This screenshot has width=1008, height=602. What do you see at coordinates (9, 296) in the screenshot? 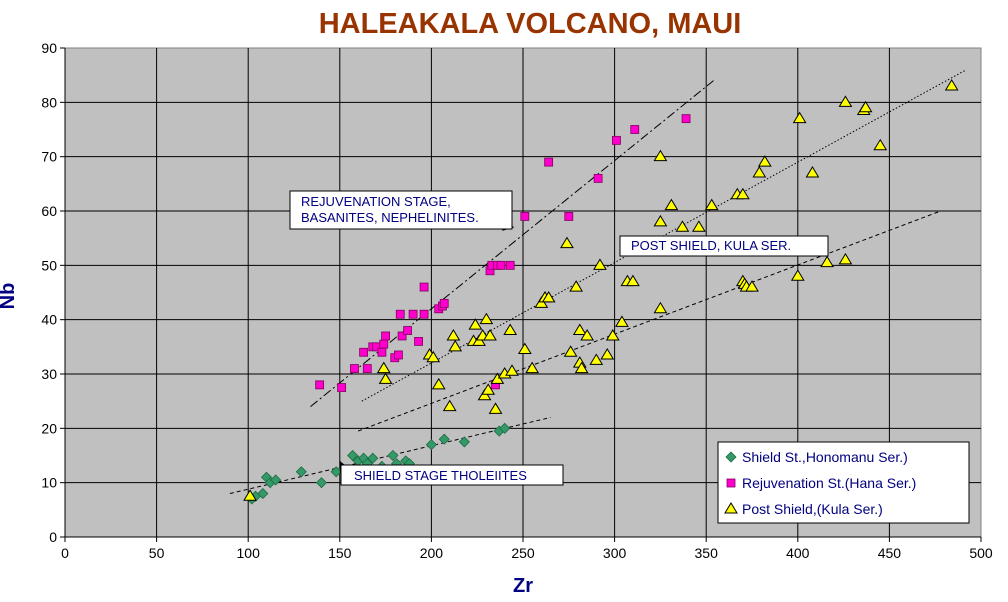
I see `y-axis-title: Nb` at bounding box center [9, 296].